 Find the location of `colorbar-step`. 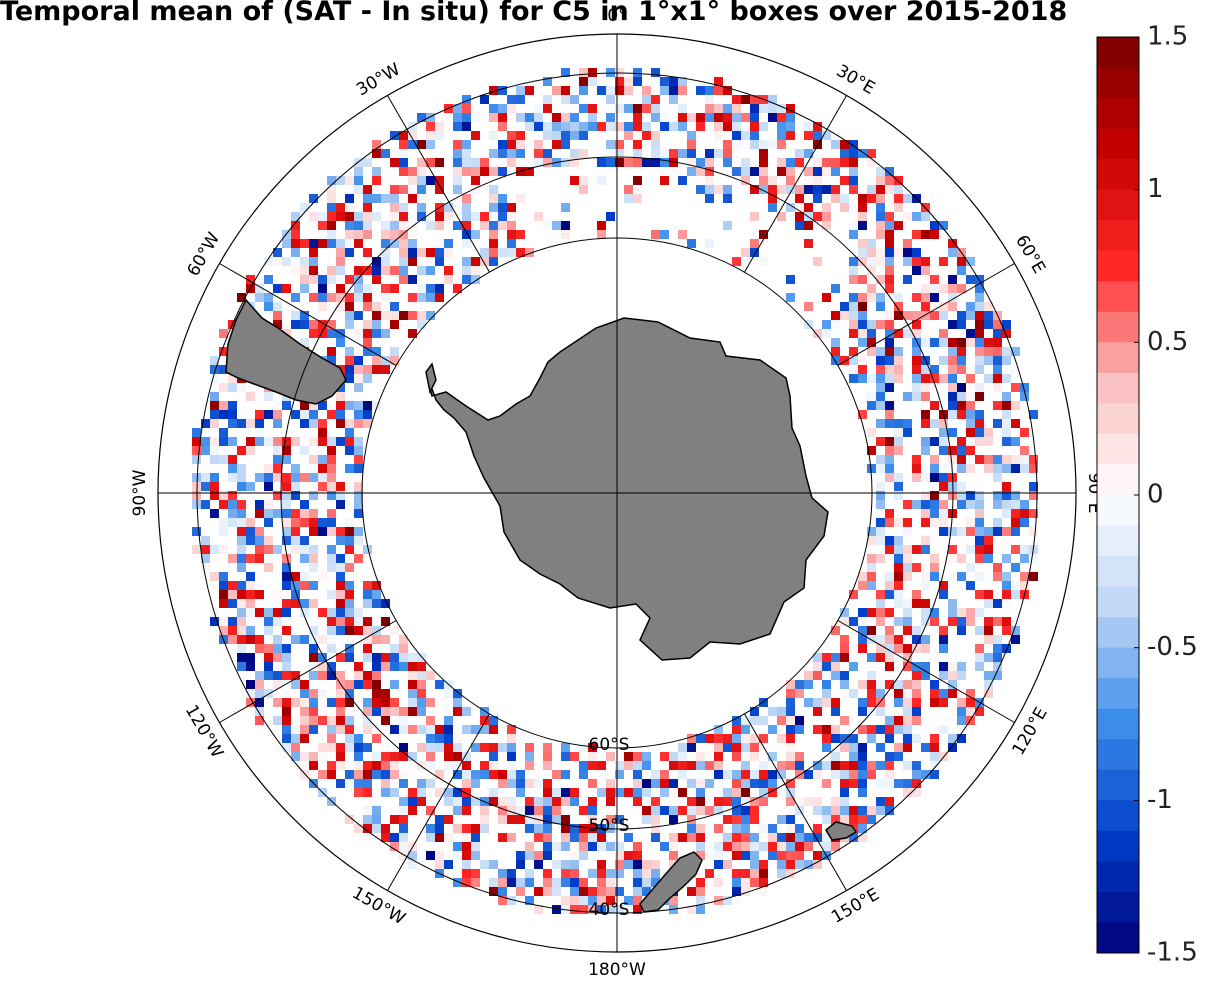

colorbar-step is located at coordinates (1118, 541).